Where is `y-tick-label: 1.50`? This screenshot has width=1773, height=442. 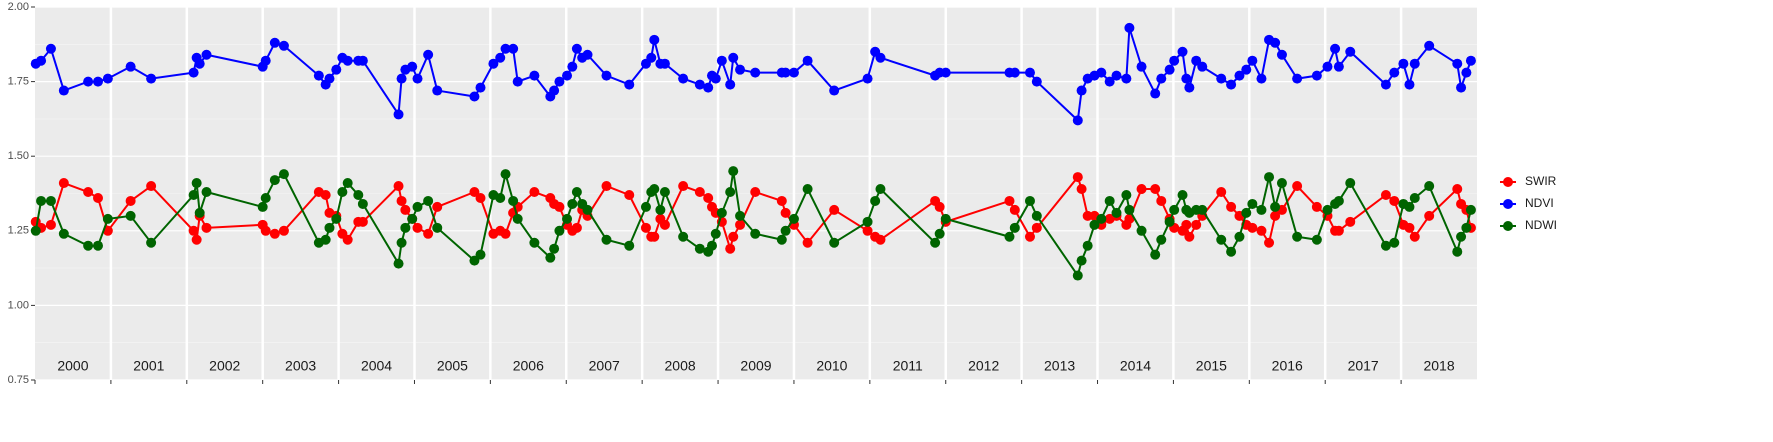 y-tick-label: 1.50 is located at coordinates (18, 156).